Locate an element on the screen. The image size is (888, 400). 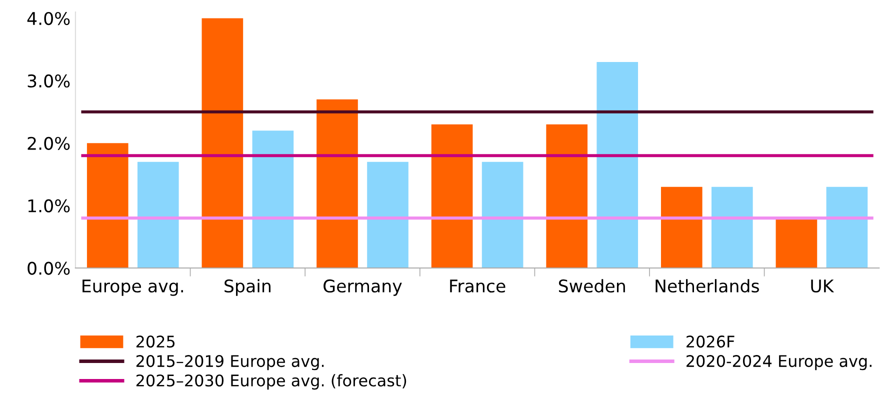
y-tick-label: 0.0% is located at coordinates (49, 268).